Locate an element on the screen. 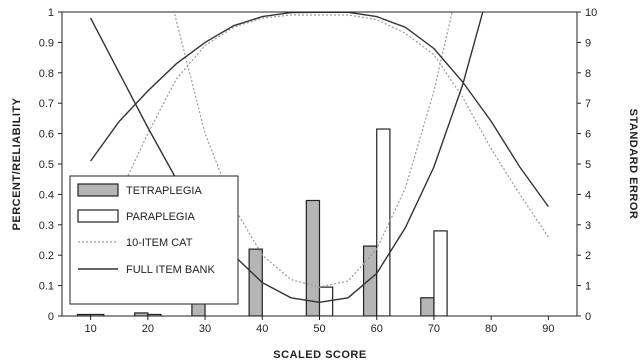 This screenshot has width=641, height=364. y2-axis-title: STANDARD ERROR is located at coordinates (633, 164).